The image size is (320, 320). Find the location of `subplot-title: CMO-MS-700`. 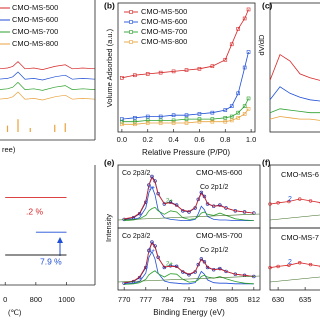

subplot-title: CMO-MS-700 is located at coordinates (219, 235).